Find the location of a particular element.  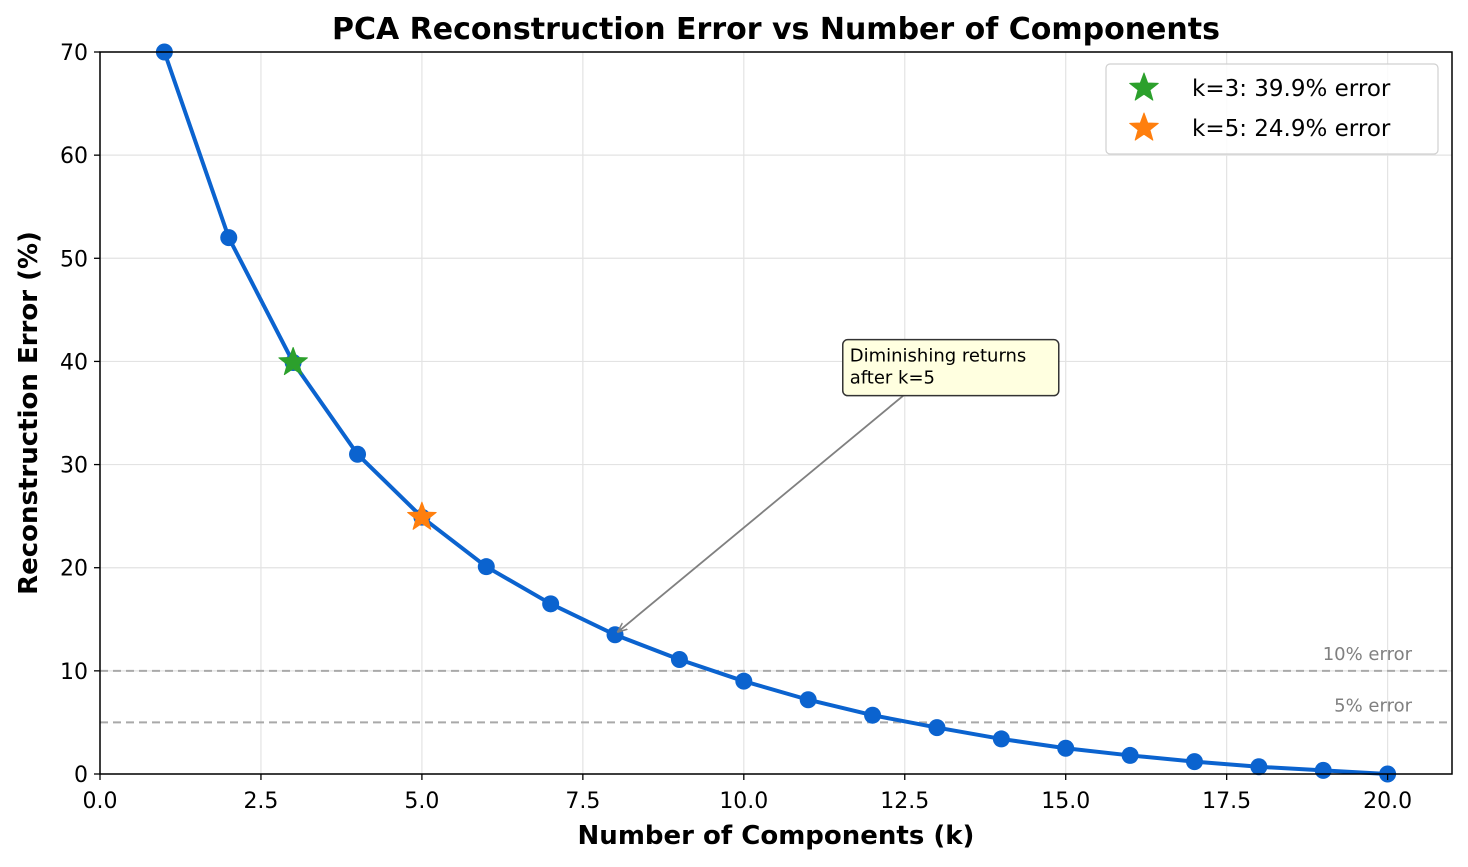

x-axis-label: Number of Components (k) is located at coordinates (776, 836).